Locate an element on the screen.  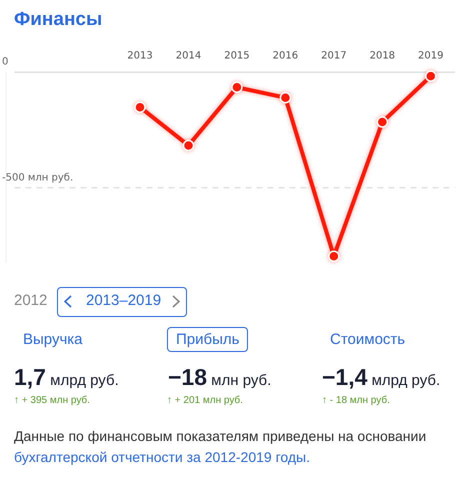
x-tick-label: 2015 is located at coordinates (237, 56).